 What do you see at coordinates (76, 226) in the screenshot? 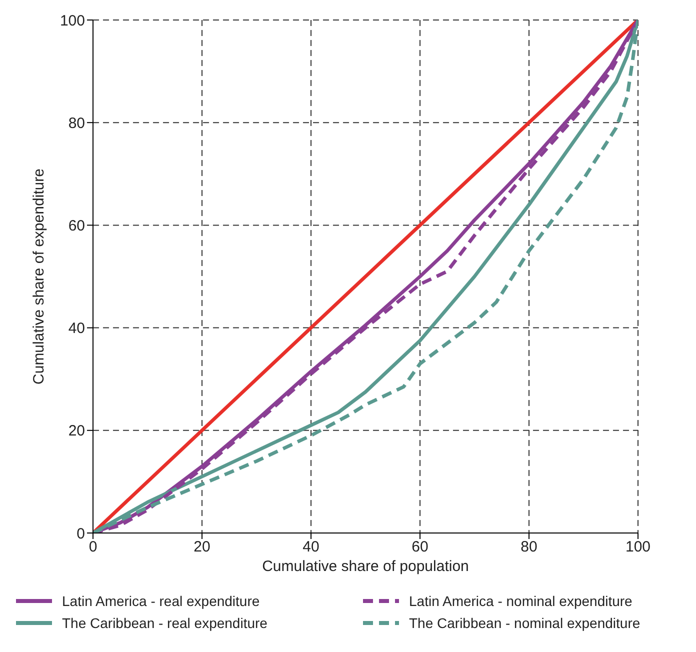
I see `y-tick-label: 60` at bounding box center [76, 226].